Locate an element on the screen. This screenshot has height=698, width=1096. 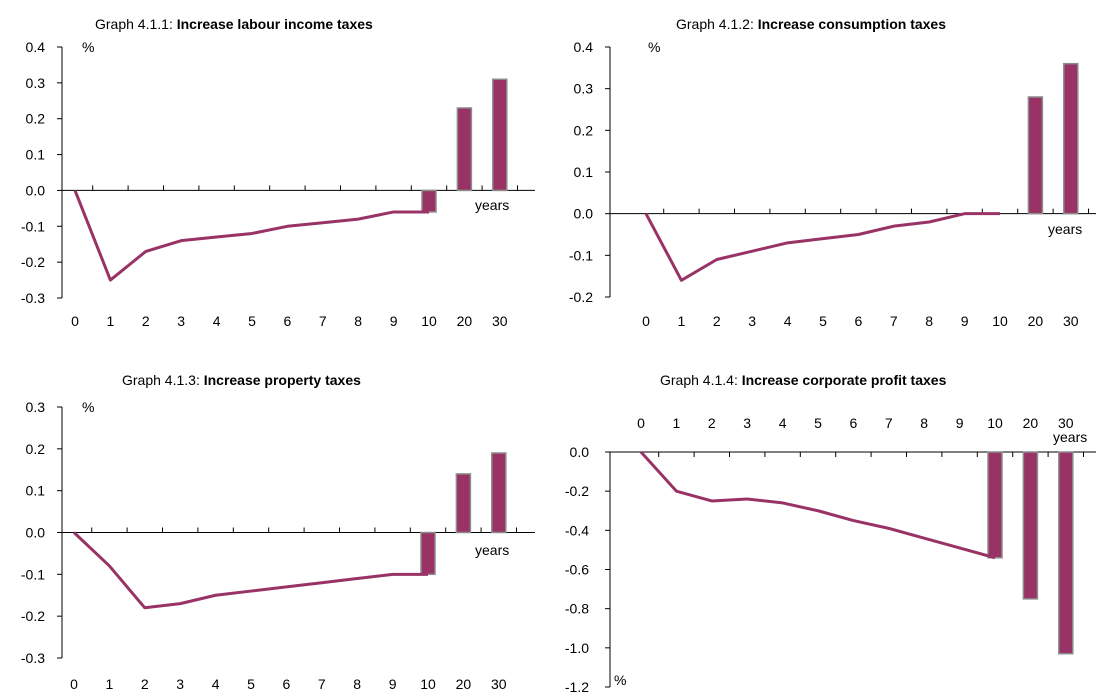
chart-title: Graph 4.1.2: Increase consumption taxes is located at coordinates (811, 24).